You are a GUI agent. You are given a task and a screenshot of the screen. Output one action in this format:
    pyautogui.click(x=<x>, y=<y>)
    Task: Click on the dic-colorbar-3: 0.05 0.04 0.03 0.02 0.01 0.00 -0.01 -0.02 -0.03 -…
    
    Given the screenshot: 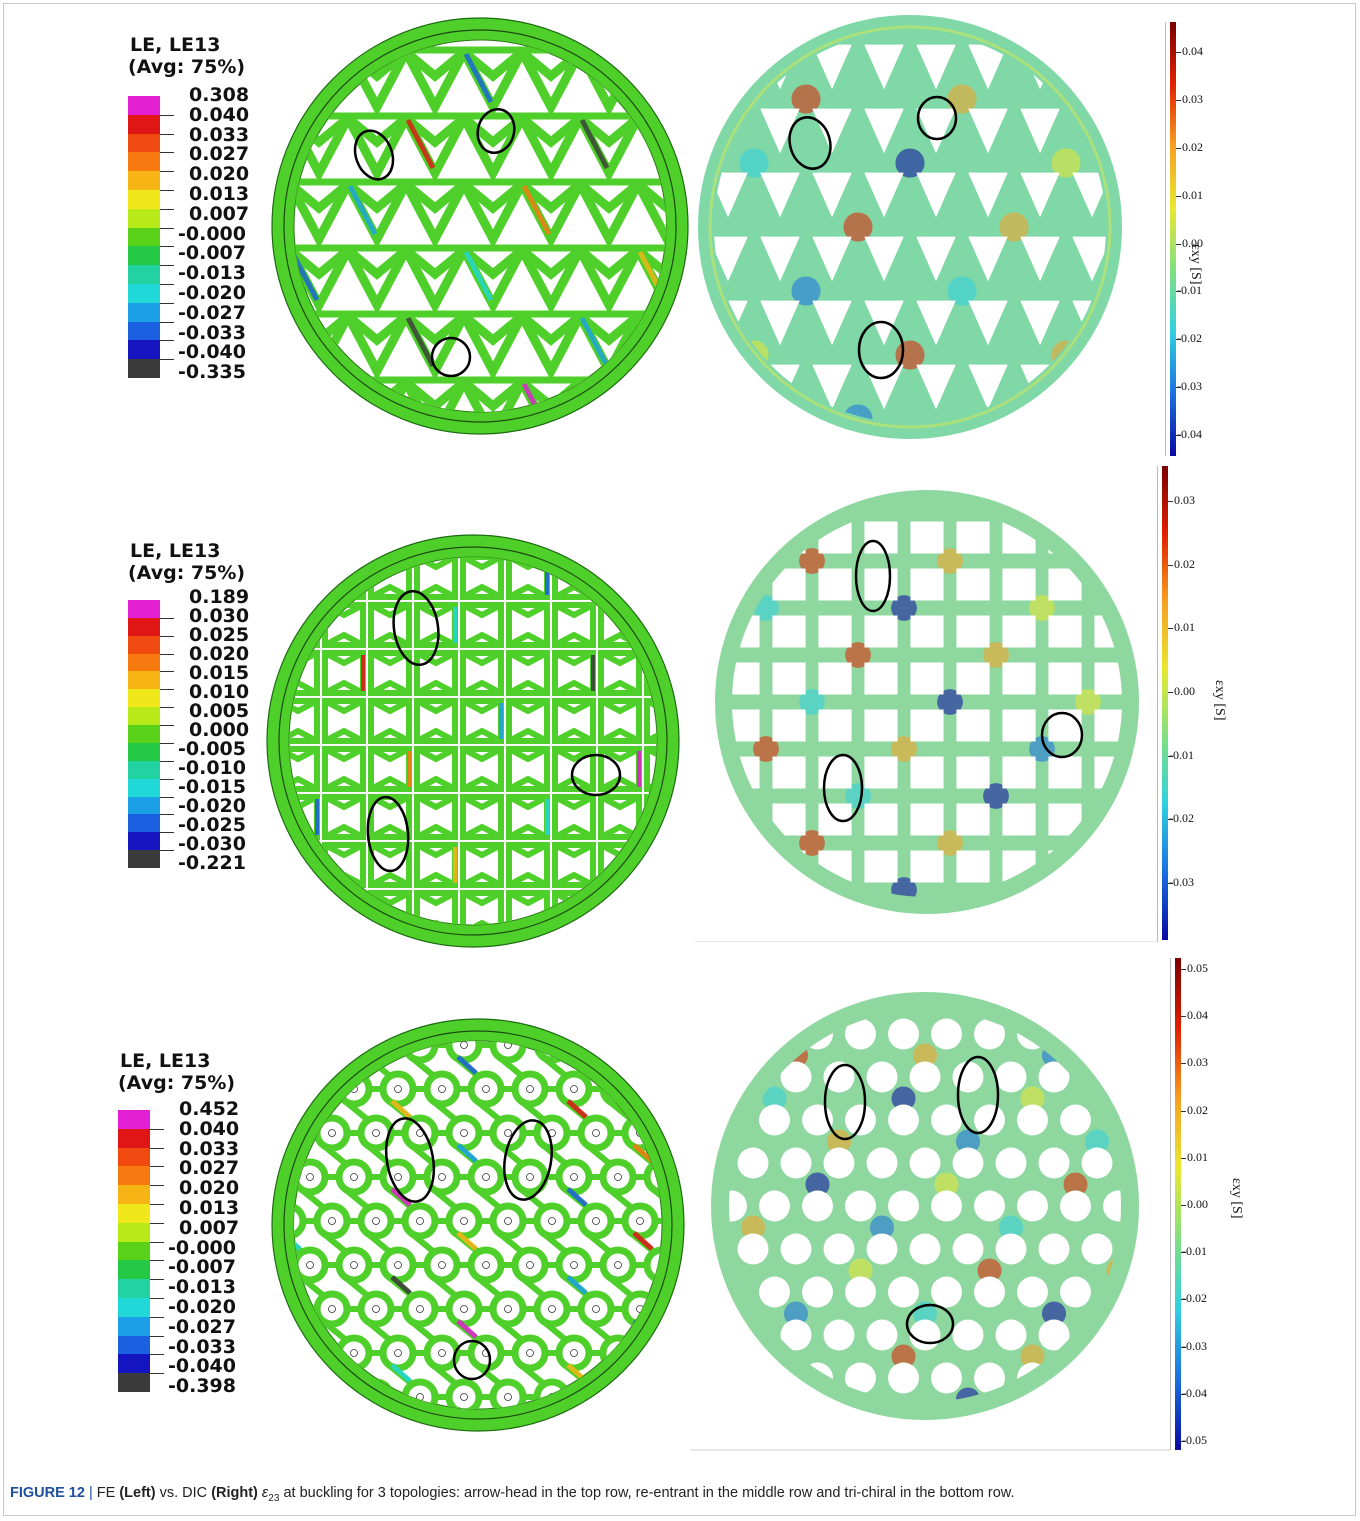 What is the action you would take?
    pyautogui.click(x=1215, y=1206)
    